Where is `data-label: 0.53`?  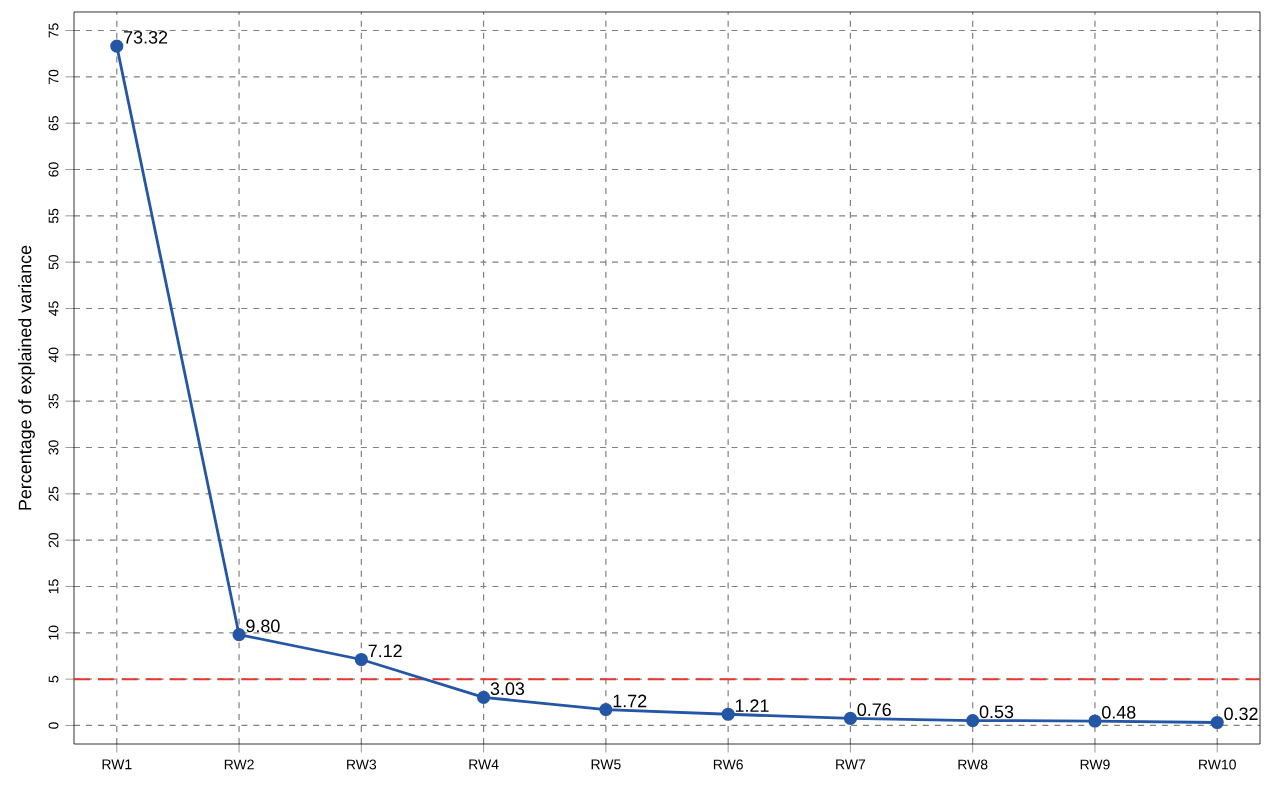
data-label: 0.53 is located at coordinates (996, 712).